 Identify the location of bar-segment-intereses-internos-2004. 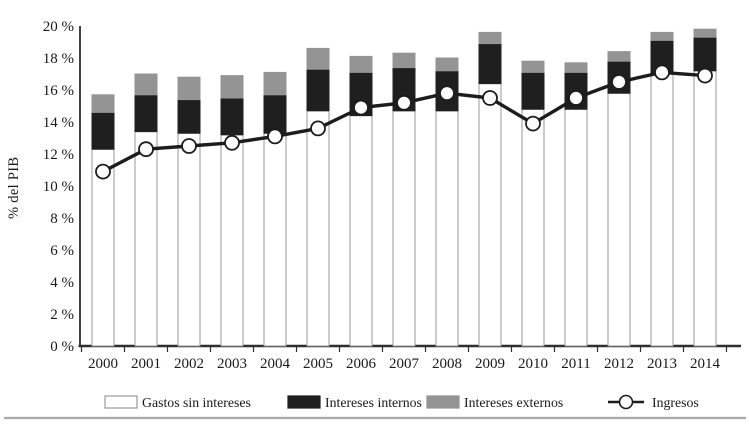
(275, 114).